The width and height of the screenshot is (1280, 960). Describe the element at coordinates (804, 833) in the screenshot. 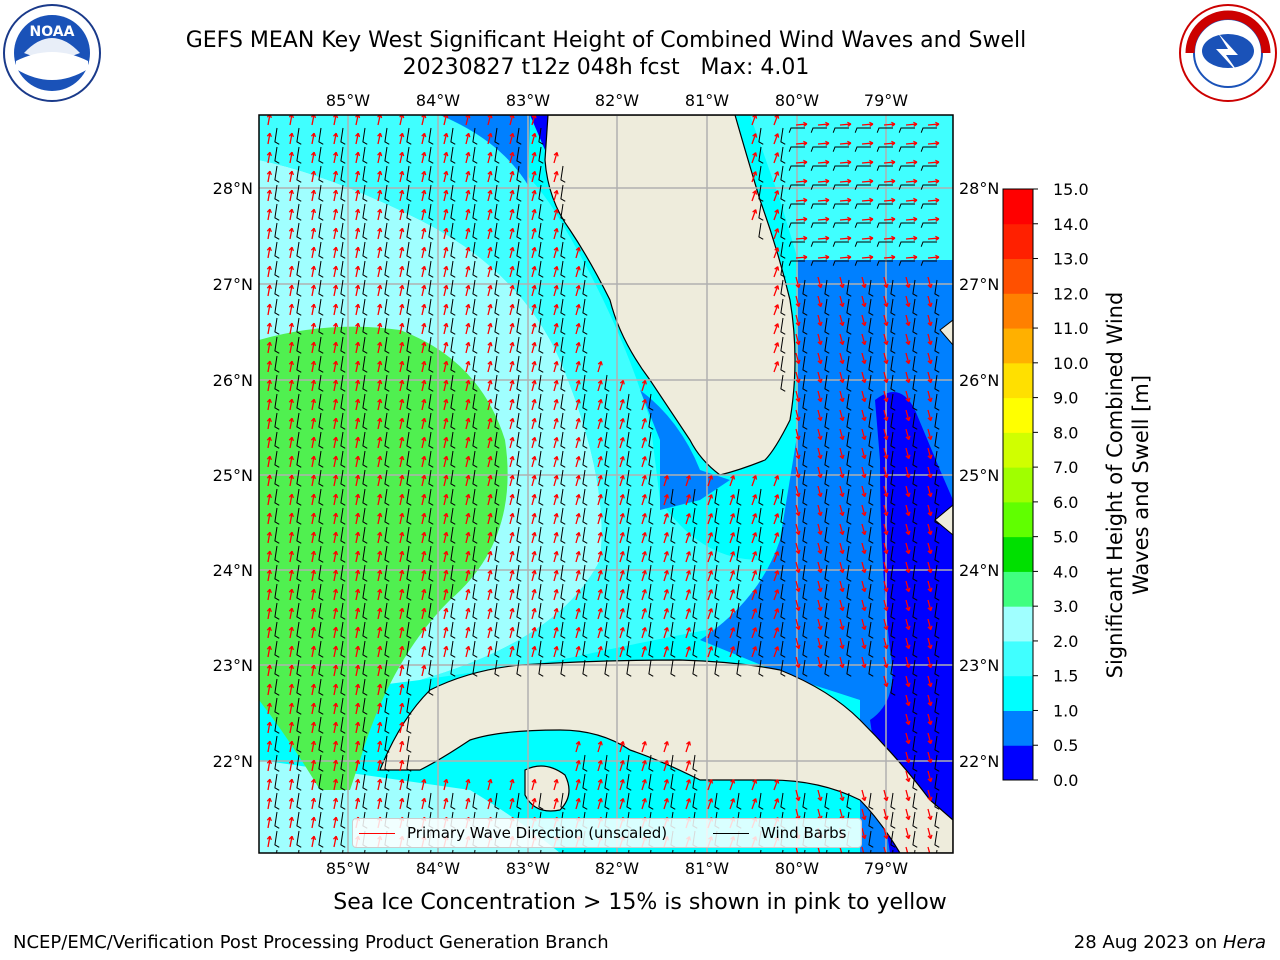

I see `legend-barb-label: Wind Barbs` at that location.